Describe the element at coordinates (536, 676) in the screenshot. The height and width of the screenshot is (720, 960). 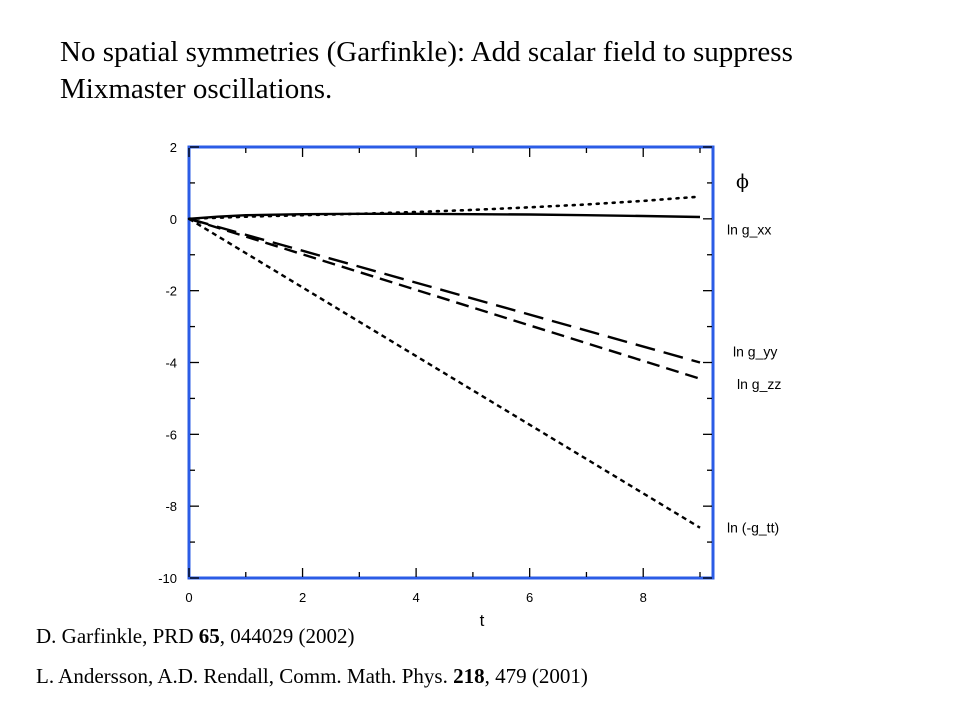
I see `reference-2-rest: , 479 (2001)` at that location.